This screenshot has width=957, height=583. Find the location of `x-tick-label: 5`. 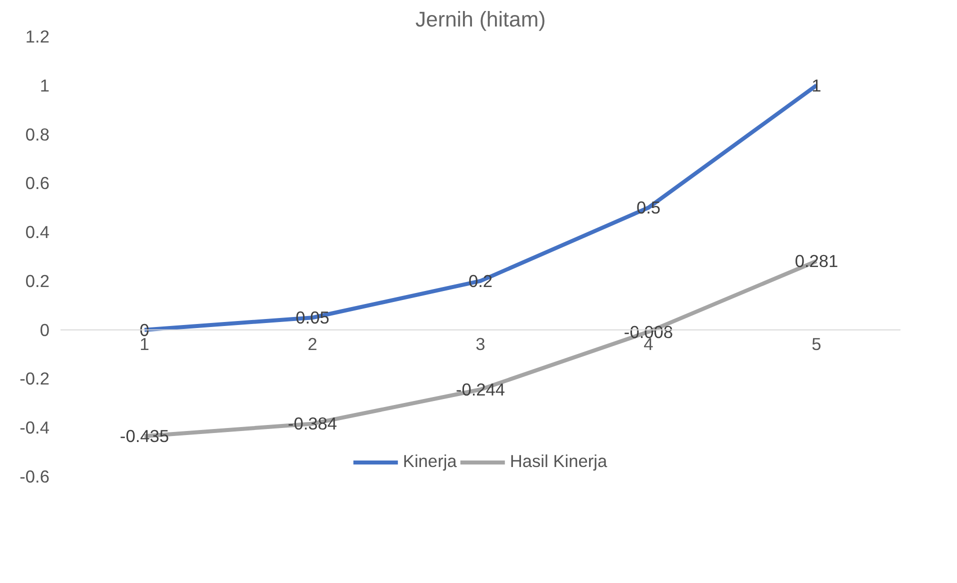

x-tick-label: 5 is located at coordinates (817, 344).